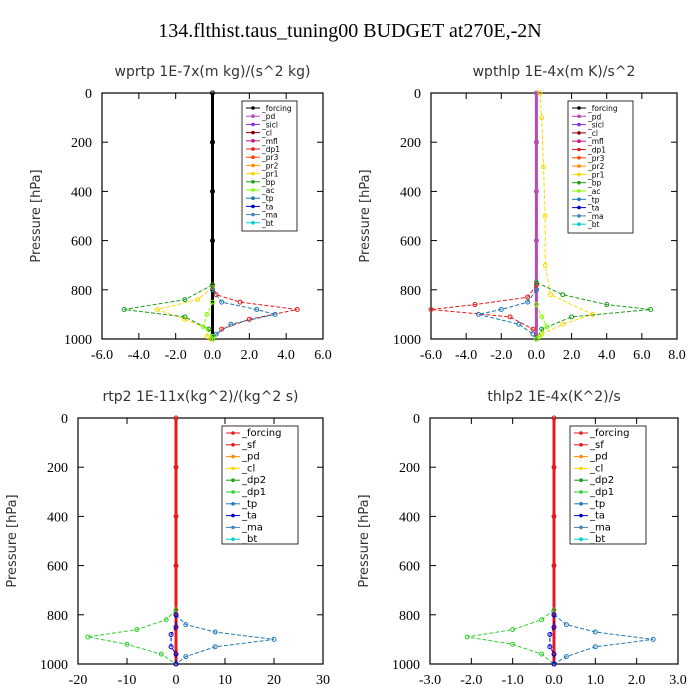  Describe the element at coordinates (269, 124) in the screenshot. I see `legend-label: _sicl` at that location.